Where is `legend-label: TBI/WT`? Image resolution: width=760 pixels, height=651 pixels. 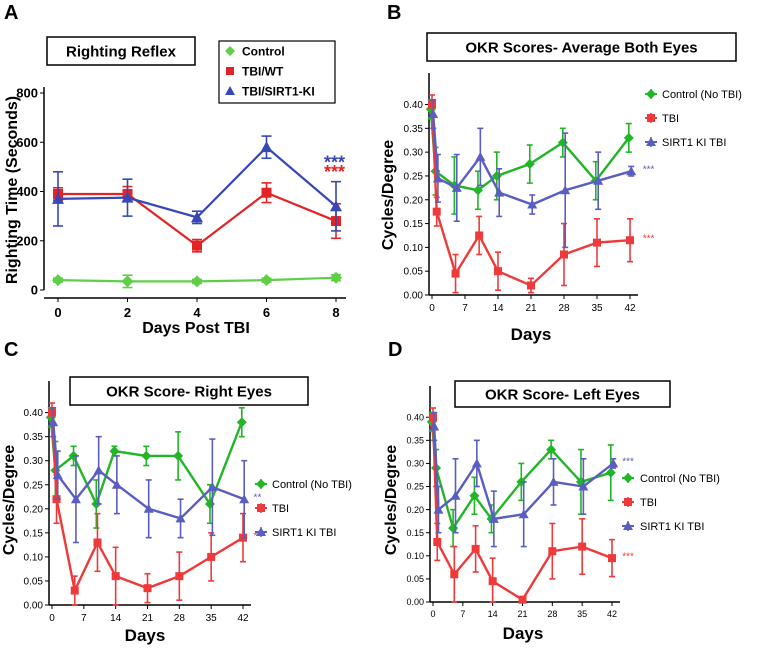 legend-label: TBI/WT is located at coordinates (263, 71).